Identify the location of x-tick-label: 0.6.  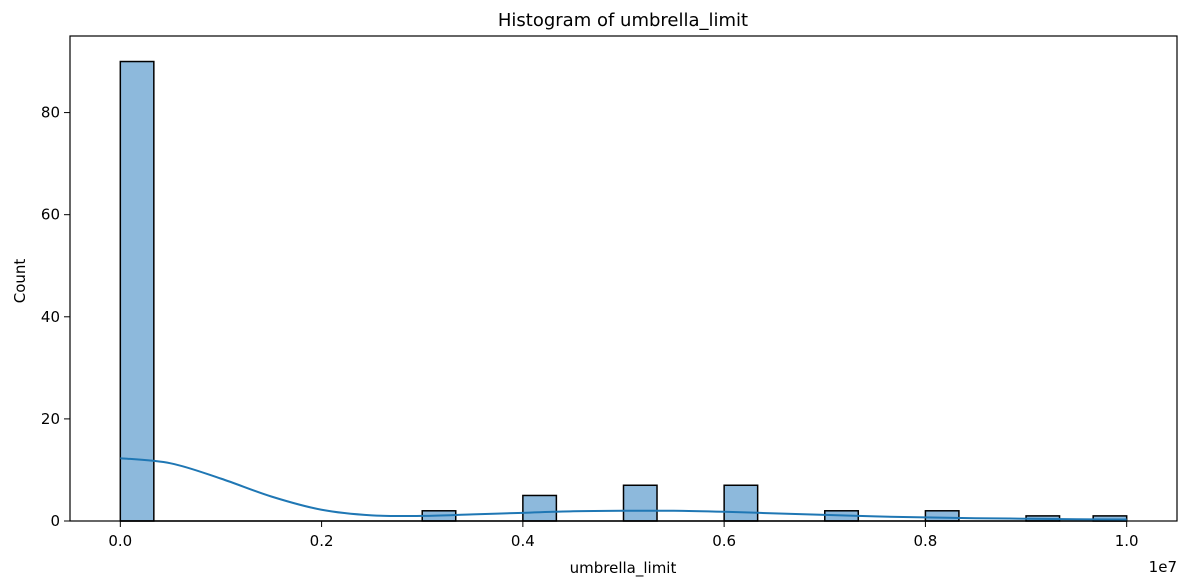
(724, 541).